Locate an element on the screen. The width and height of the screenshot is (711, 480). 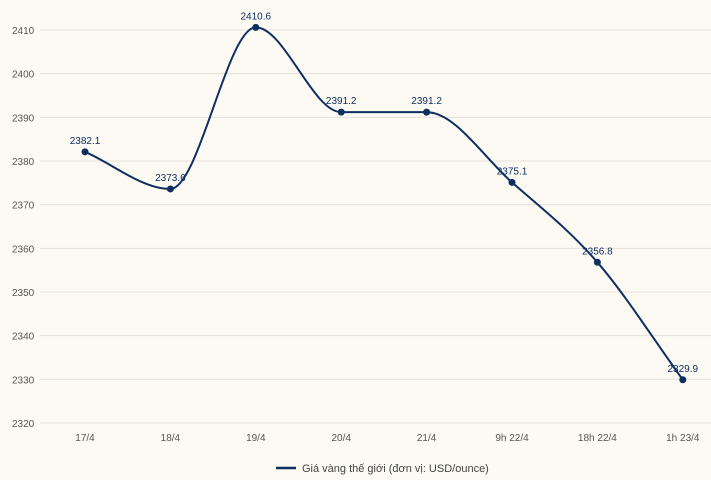
y-tick-label: 2400 is located at coordinates (23, 75).